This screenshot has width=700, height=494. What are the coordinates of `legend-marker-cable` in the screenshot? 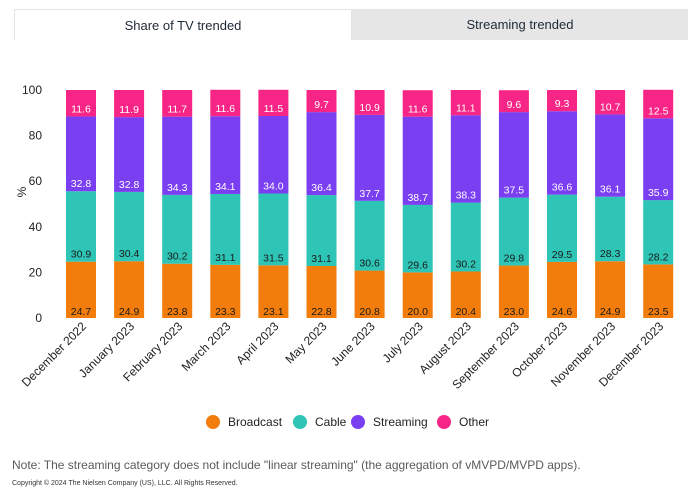 It's located at (300, 422).